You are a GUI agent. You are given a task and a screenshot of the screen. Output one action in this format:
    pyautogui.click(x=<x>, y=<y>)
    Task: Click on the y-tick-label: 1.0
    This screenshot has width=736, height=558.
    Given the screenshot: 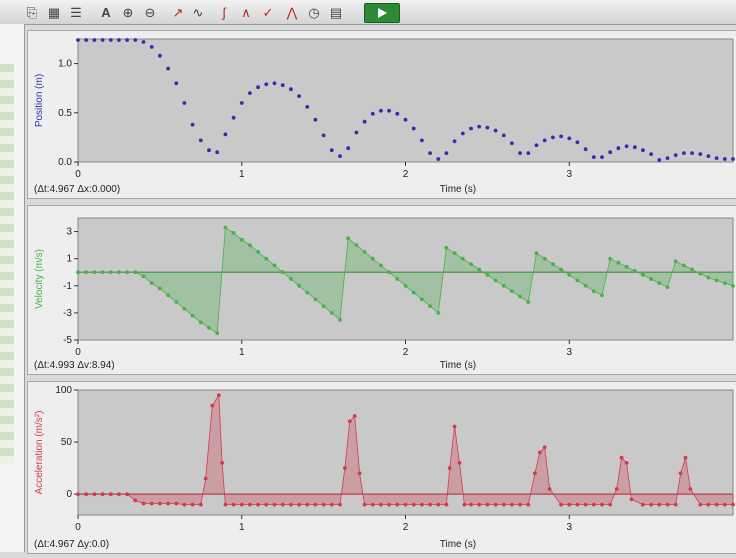 What is the action you would take?
    pyautogui.click(x=65, y=64)
    